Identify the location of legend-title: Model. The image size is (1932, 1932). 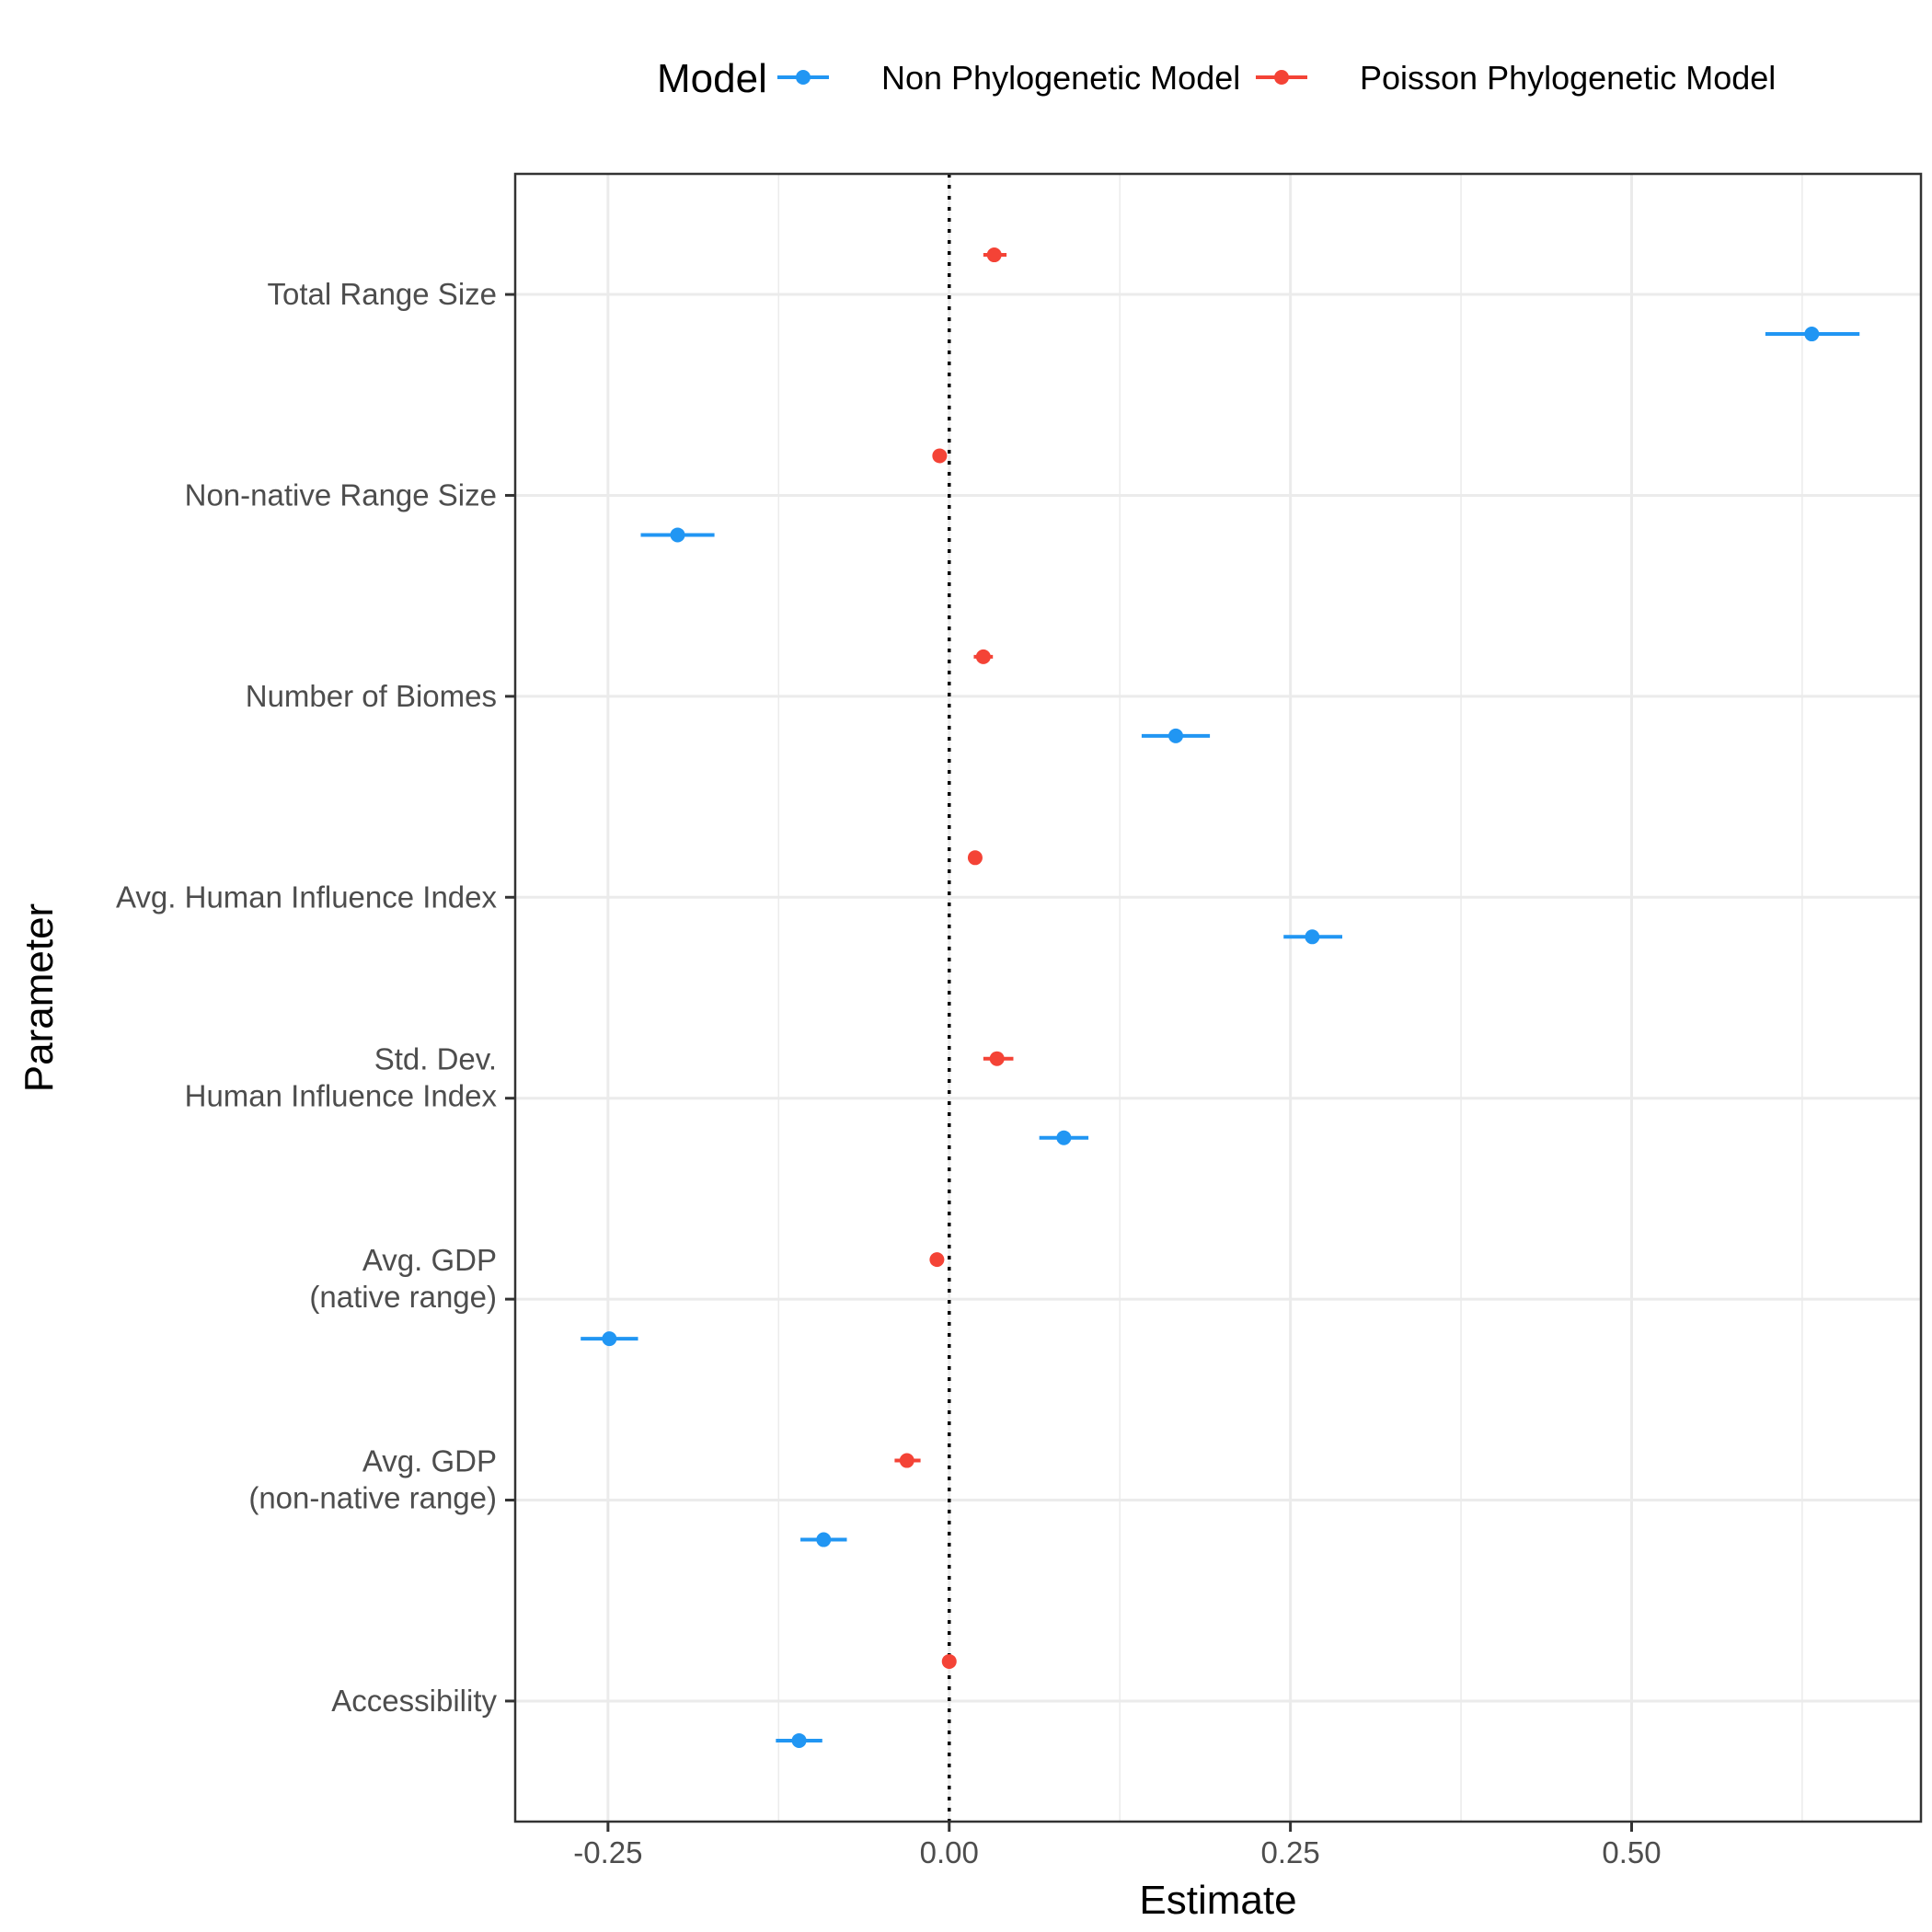
(712, 78).